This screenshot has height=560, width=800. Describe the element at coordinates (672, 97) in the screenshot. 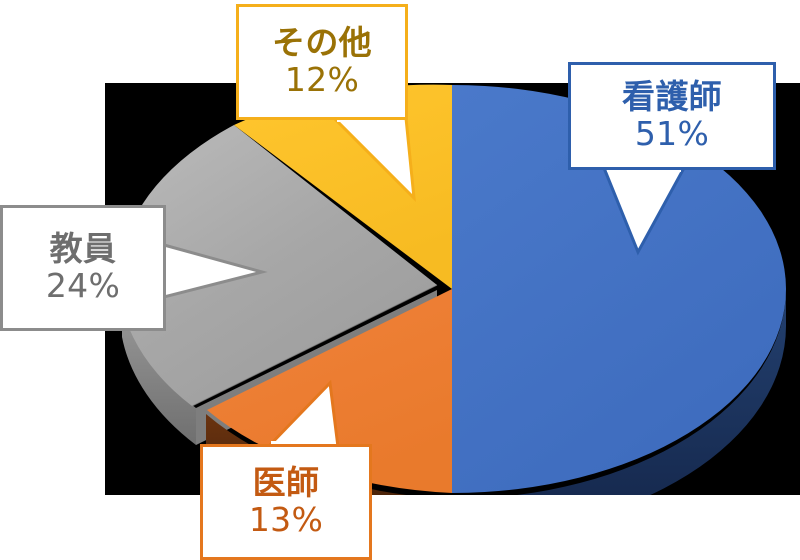

I see `callout-nurse-name: 看護師` at that location.